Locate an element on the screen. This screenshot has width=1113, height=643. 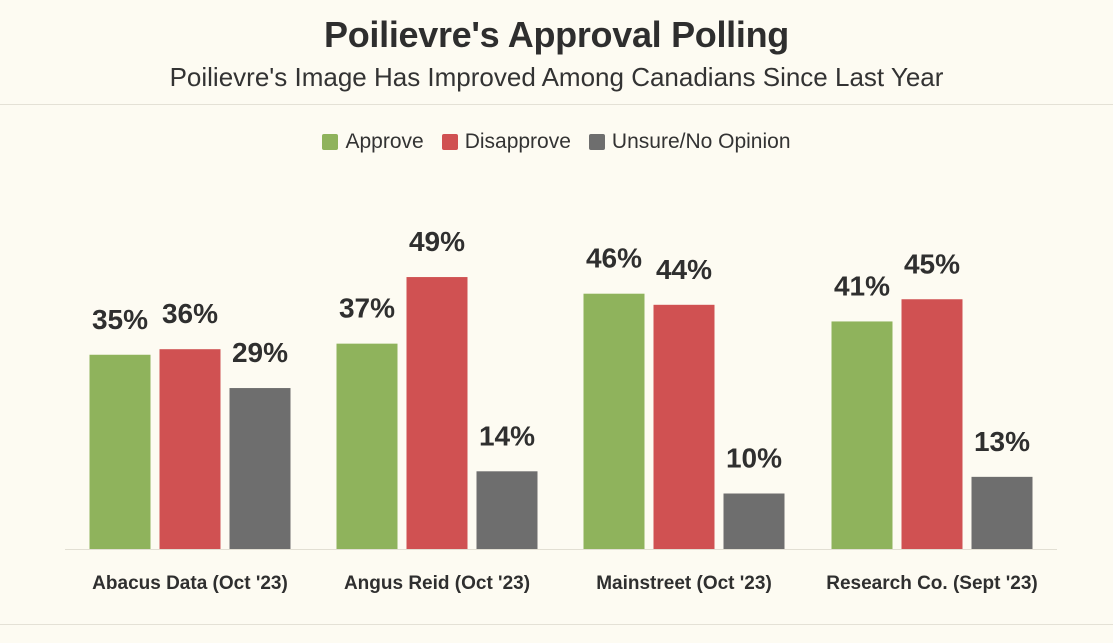
legend-swatch-approve is located at coordinates (330, 142).